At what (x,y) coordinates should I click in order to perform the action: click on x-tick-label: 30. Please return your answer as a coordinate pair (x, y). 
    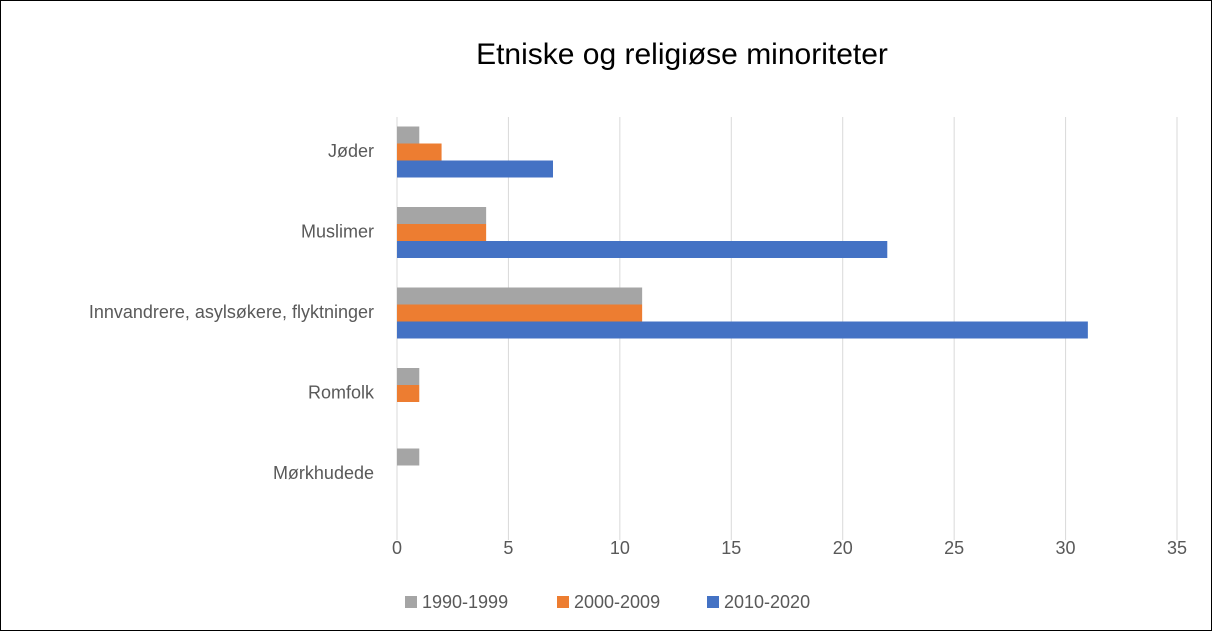
    Looking at the image, I should click on (1066, 548).